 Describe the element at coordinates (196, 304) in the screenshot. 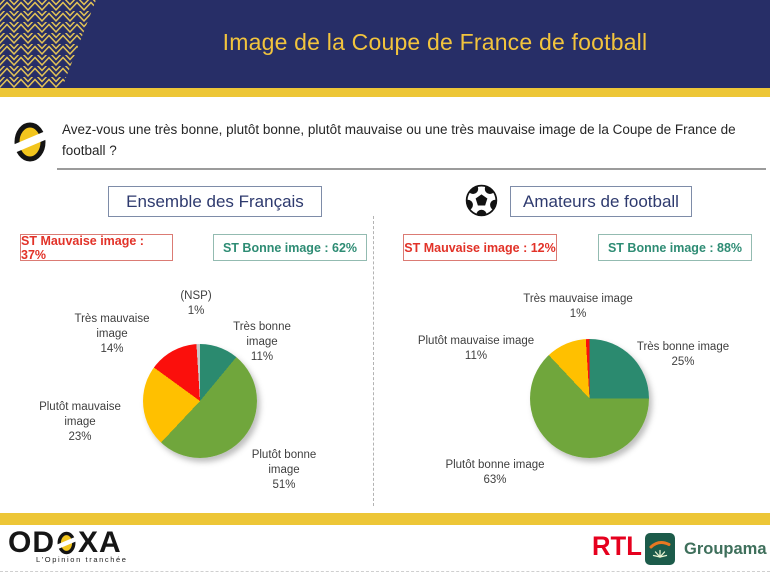

I see `pie-label-nsp-ensemble: (NSP) 1%` at that location.